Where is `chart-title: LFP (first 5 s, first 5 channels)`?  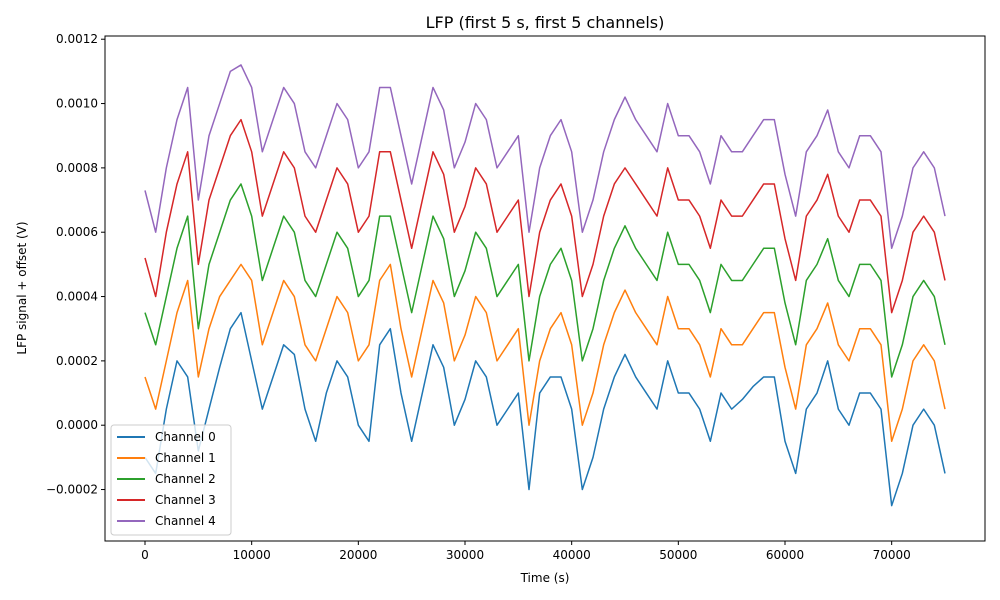
chart-title: LFP (first 5 s, first 5 channels) is located at coordinates (545, 22).